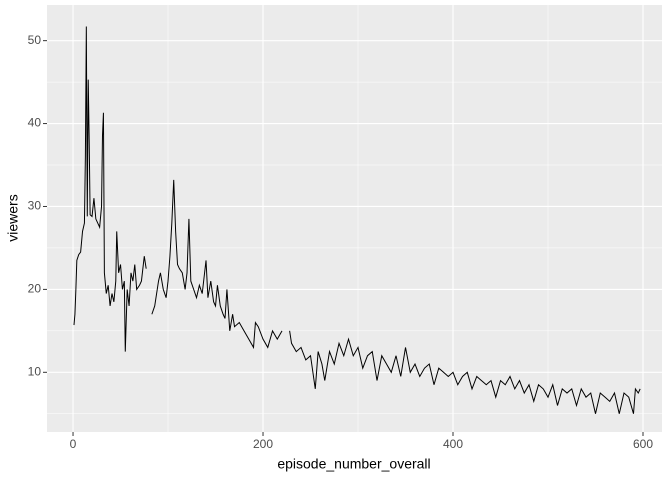 Image resolution: width=672 pixels, height=485 pixels. I want to click on x-axis-title: episode_number_overall, so click(353, 464).